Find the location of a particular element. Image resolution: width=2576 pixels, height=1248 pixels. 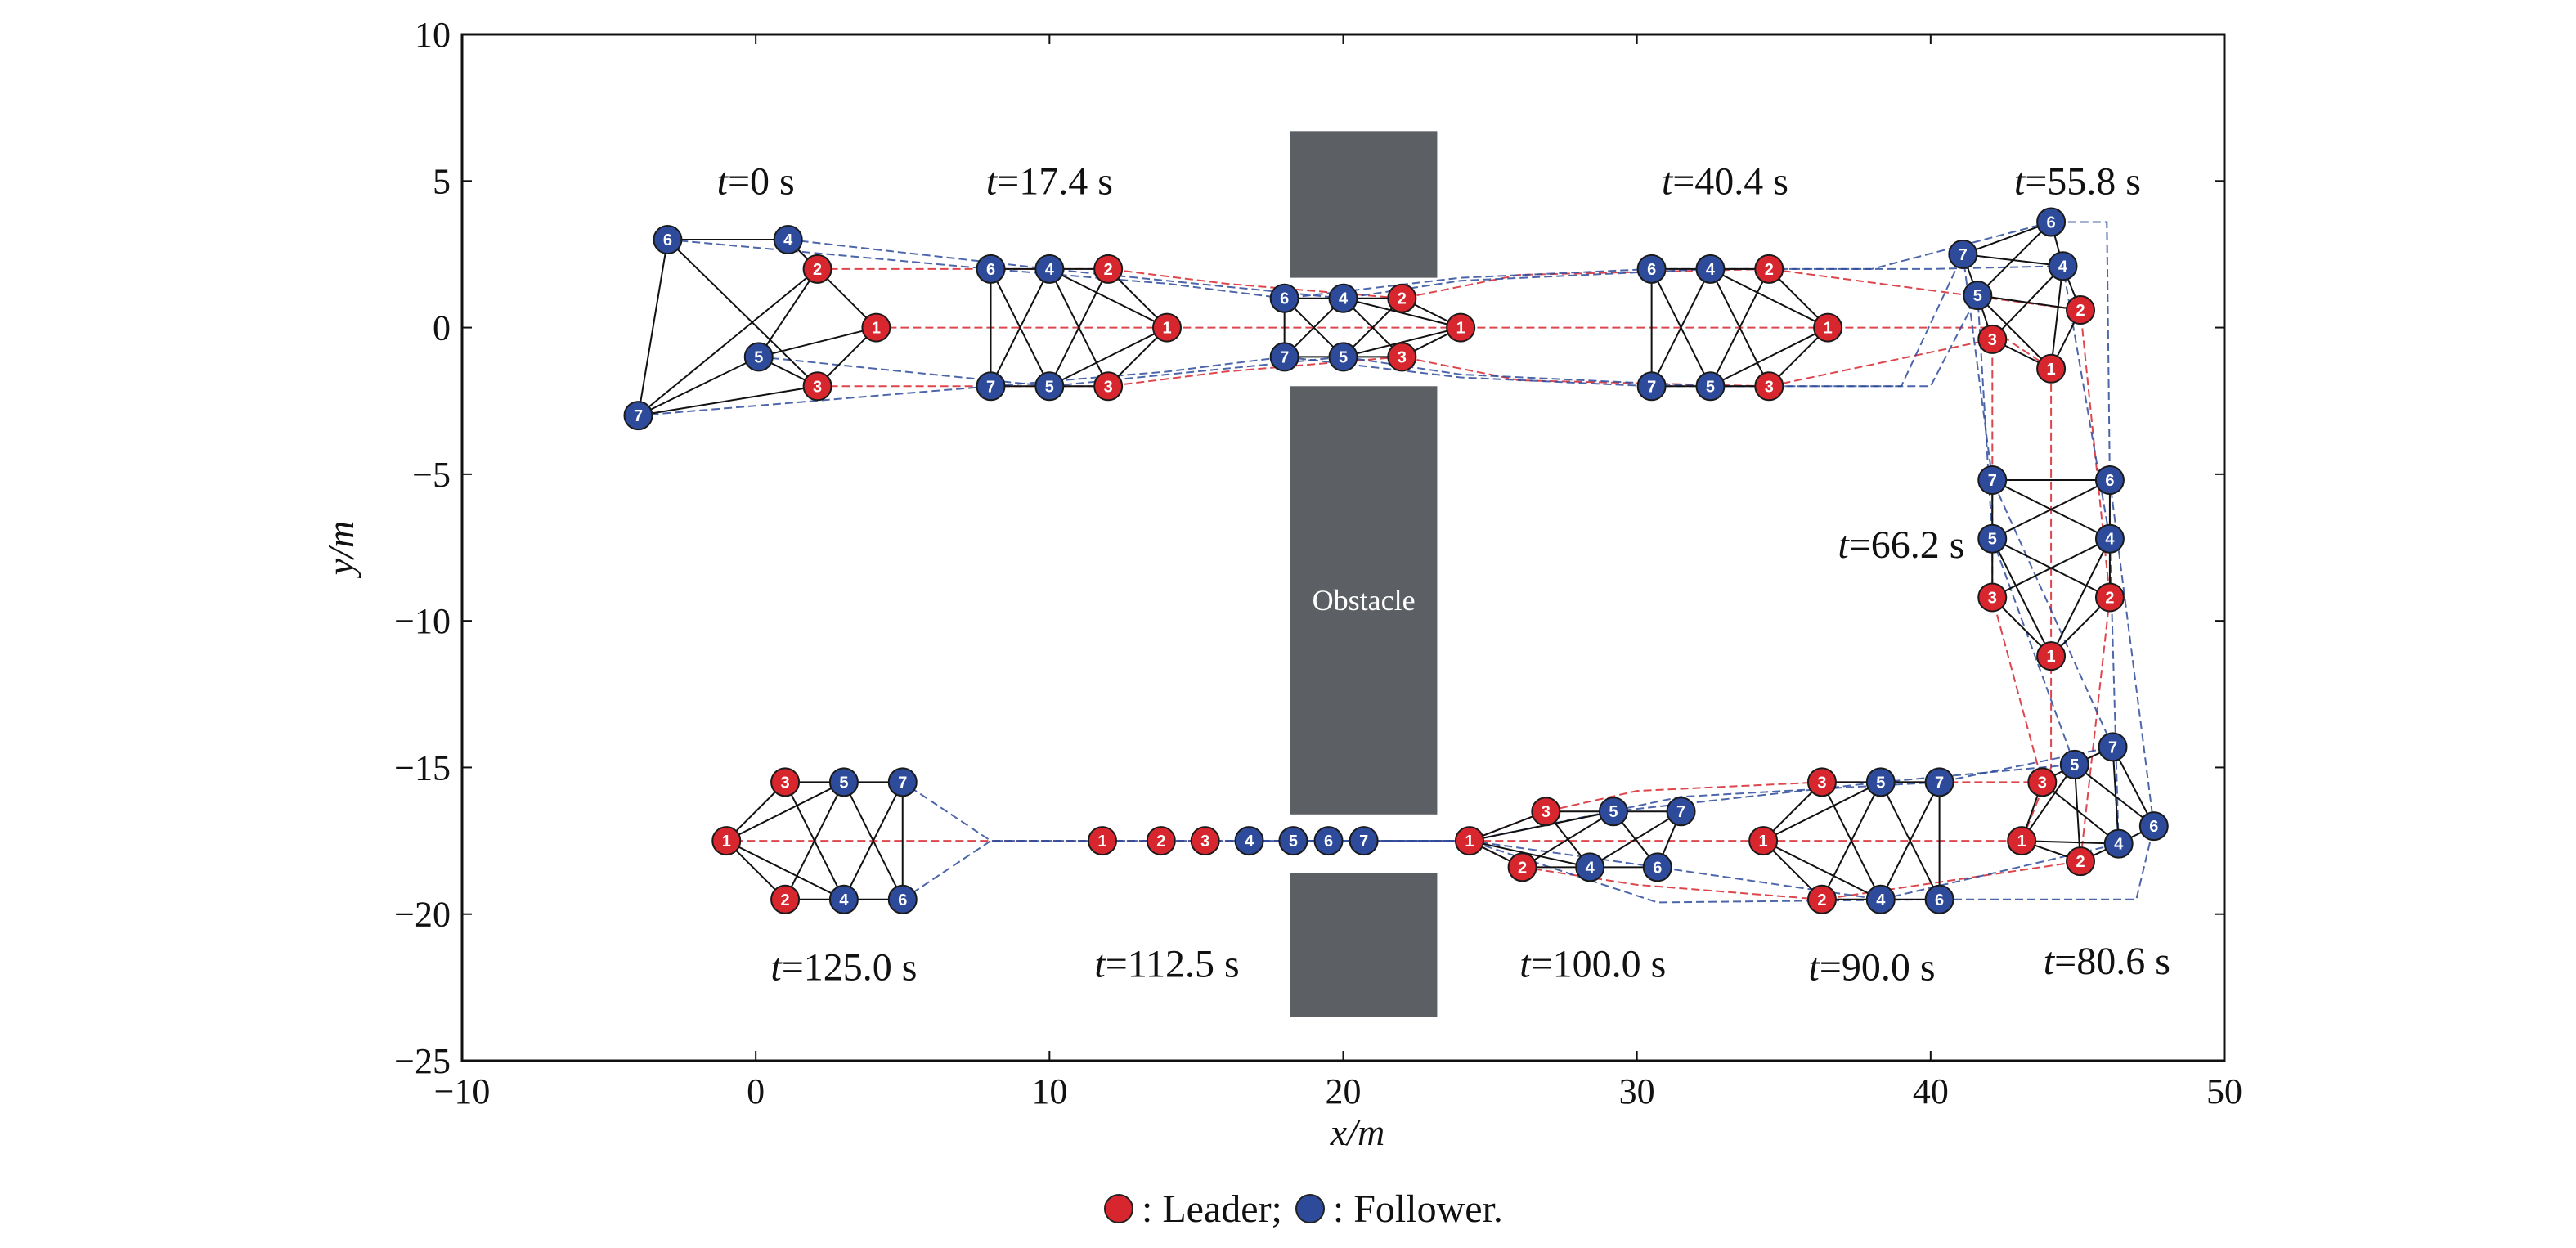

x-tick-label: 30 is located at coordinates (1637, 1091).